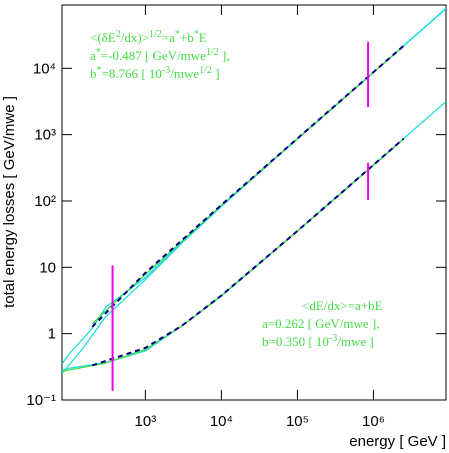 The width and height of the screenshot is (449, 453). I want to click on y-axis-label: total energy losses [ GeV/mwe ], so click(9, 202).